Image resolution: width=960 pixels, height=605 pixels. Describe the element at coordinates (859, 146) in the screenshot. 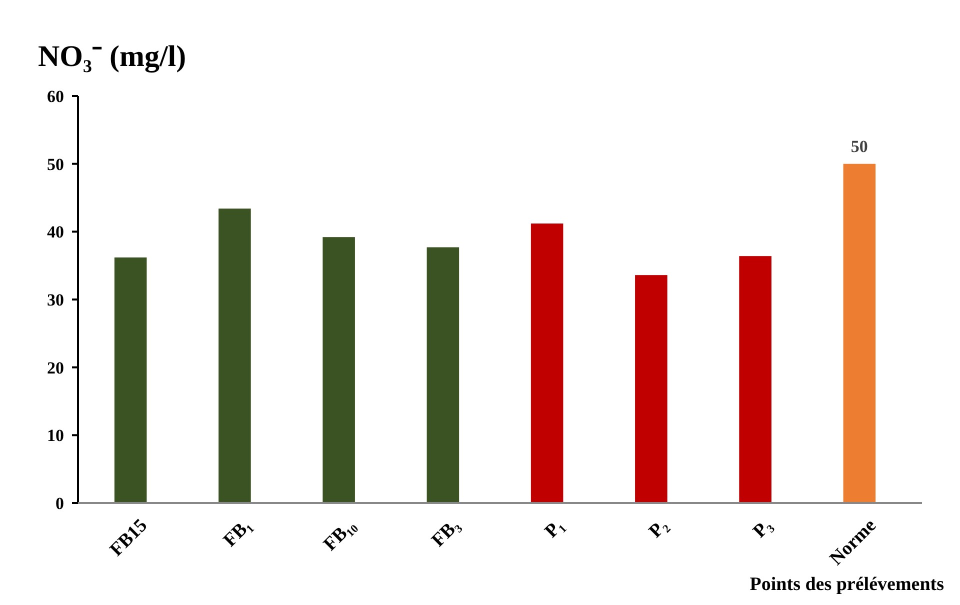

I see `data-label: 50` at that location.